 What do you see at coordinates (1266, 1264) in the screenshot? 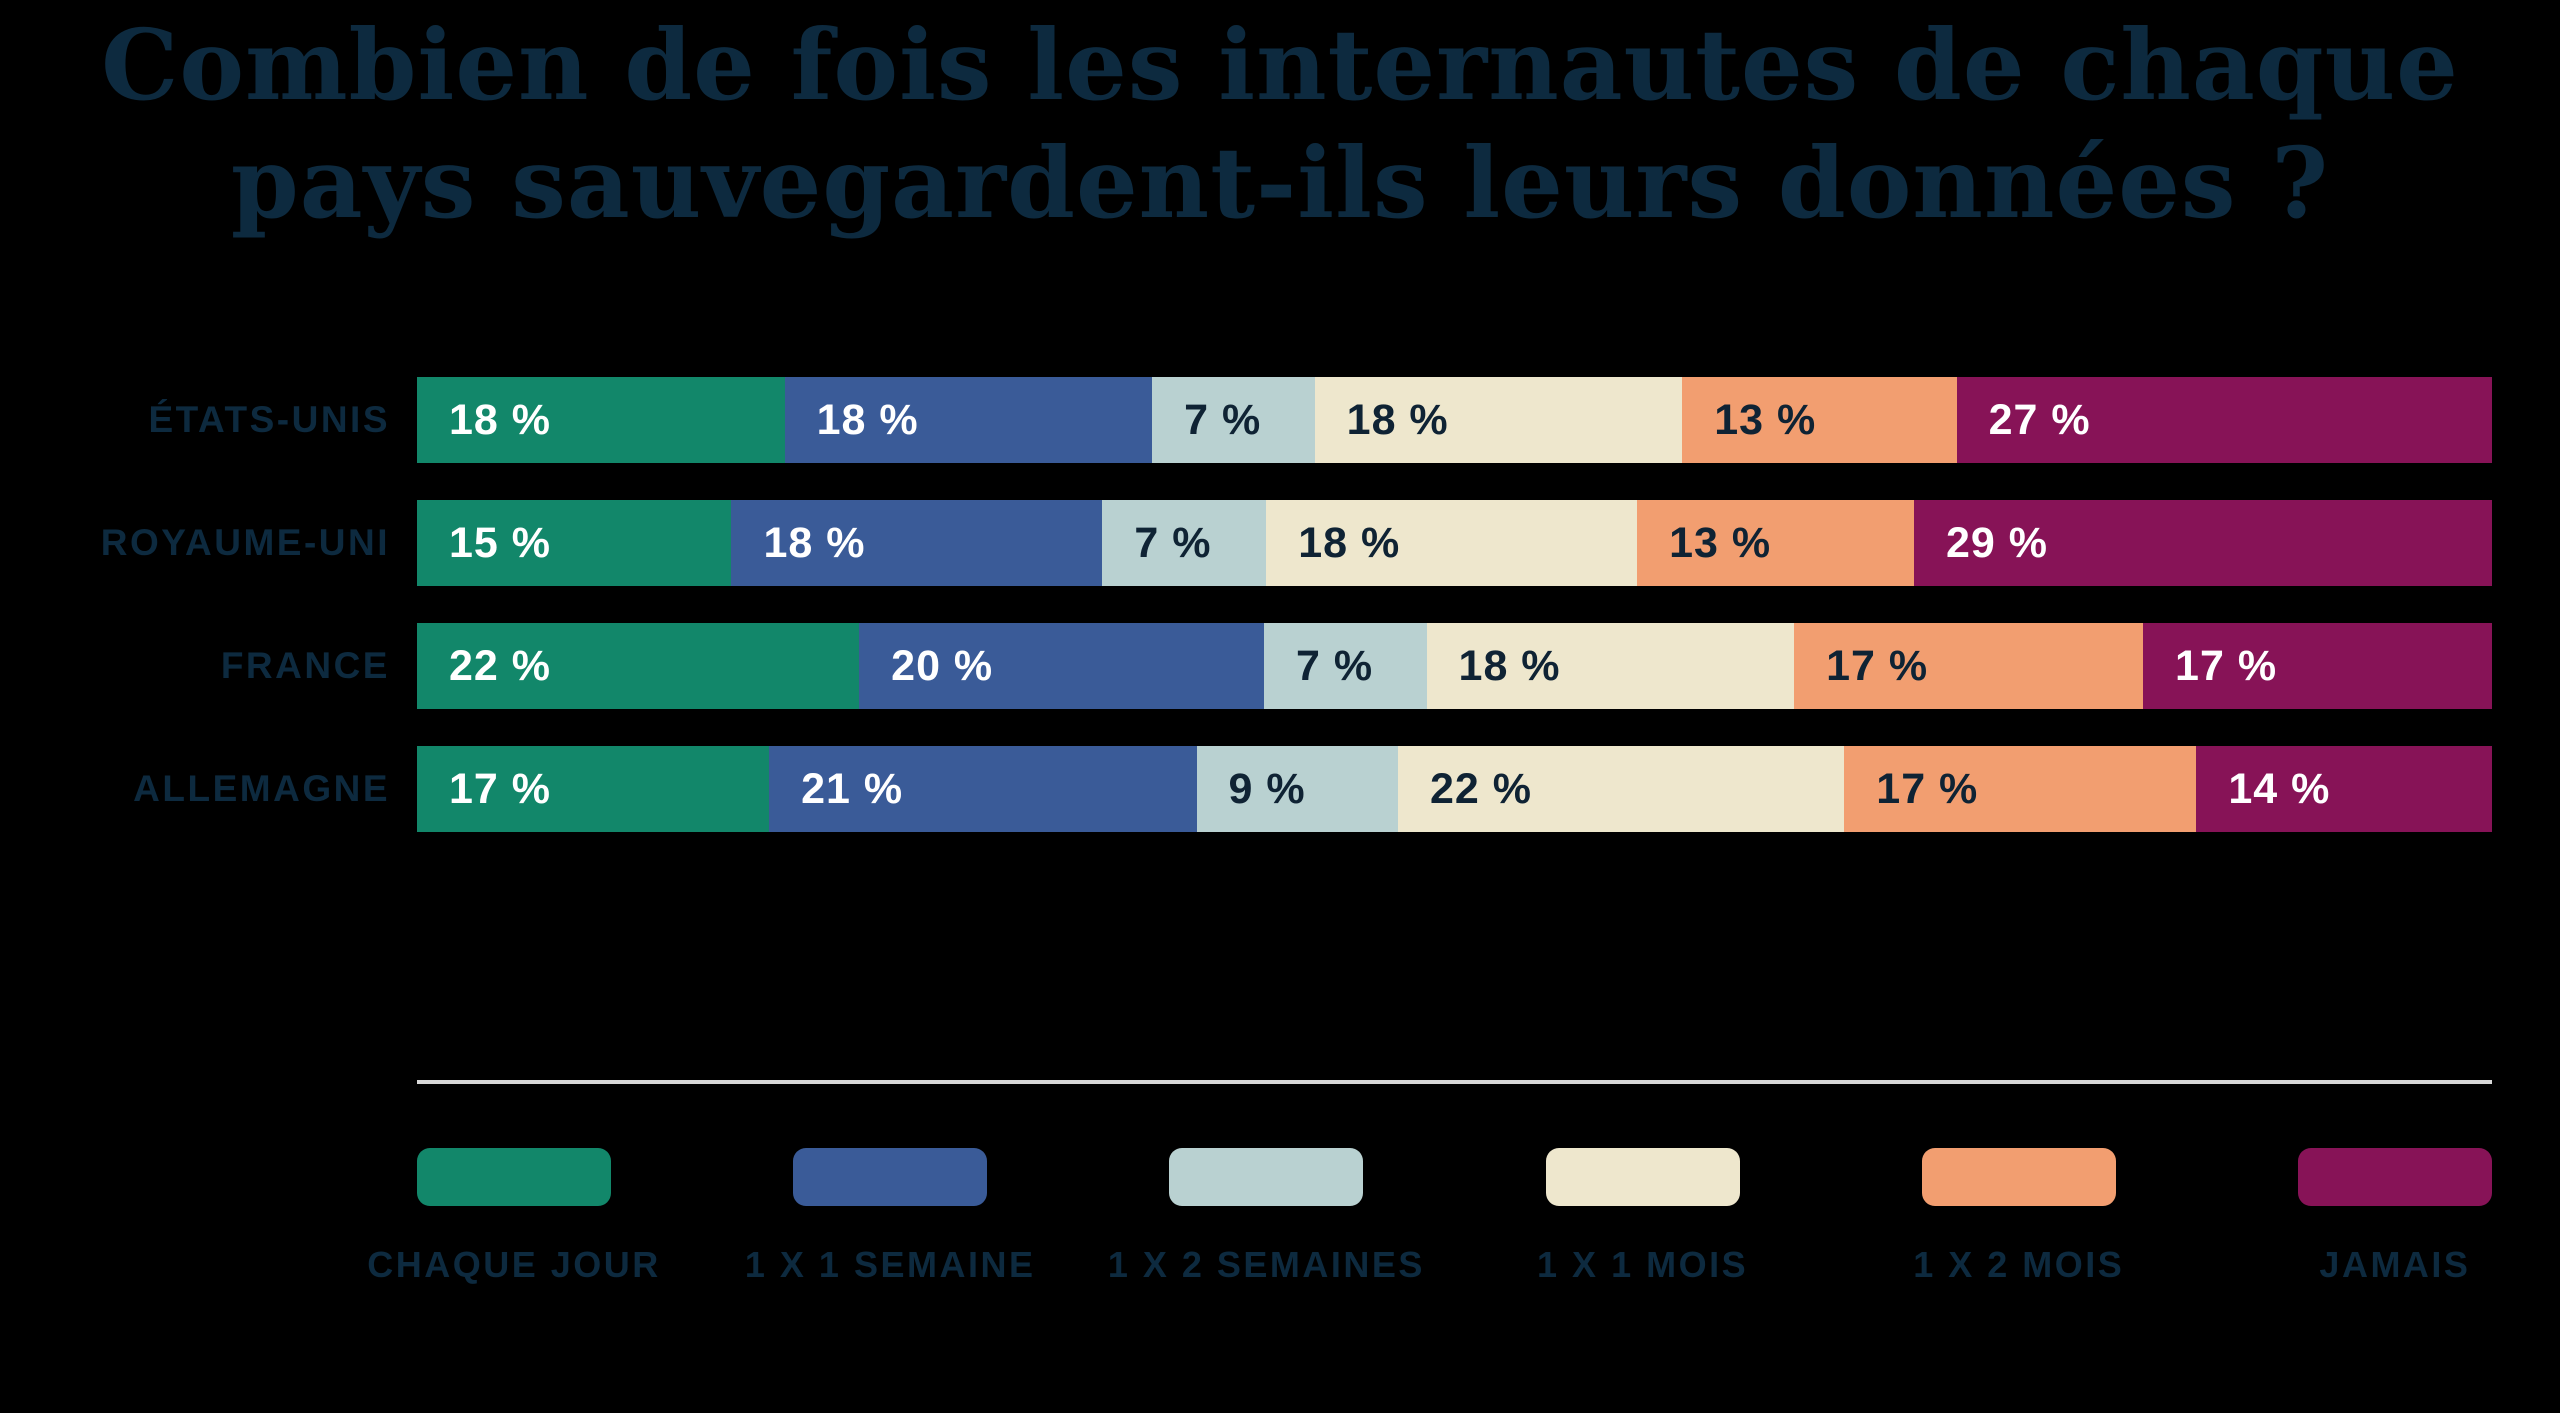
I see `legend-label: 1 X 2 SEMAINES` at bounding box center [1266, 1264].